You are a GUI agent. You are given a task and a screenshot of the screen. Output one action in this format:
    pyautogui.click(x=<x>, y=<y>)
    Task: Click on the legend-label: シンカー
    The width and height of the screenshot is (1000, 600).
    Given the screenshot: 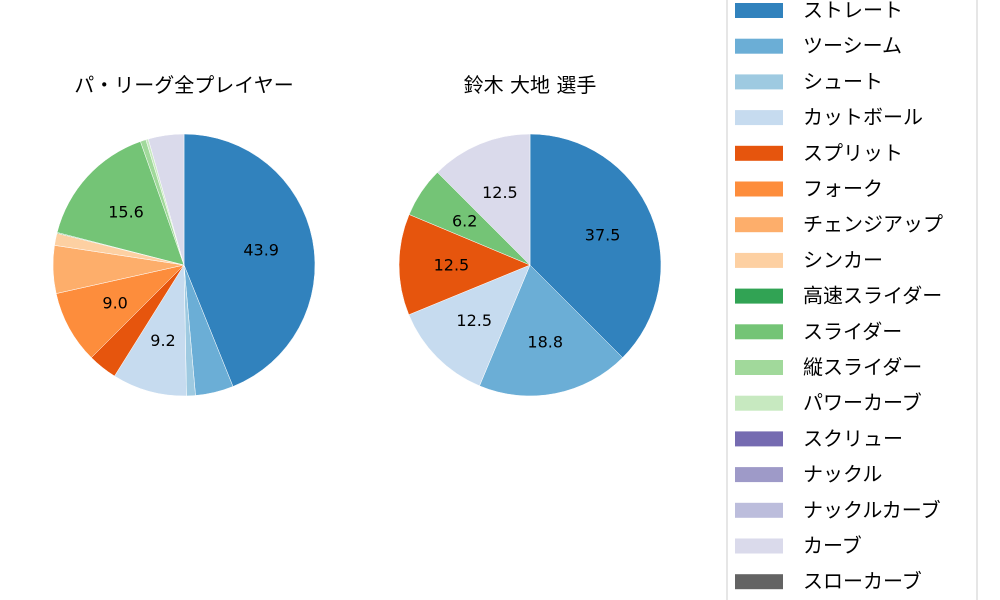 What is the action you would take?
    pyautogui.click(x=843, y=260)
    